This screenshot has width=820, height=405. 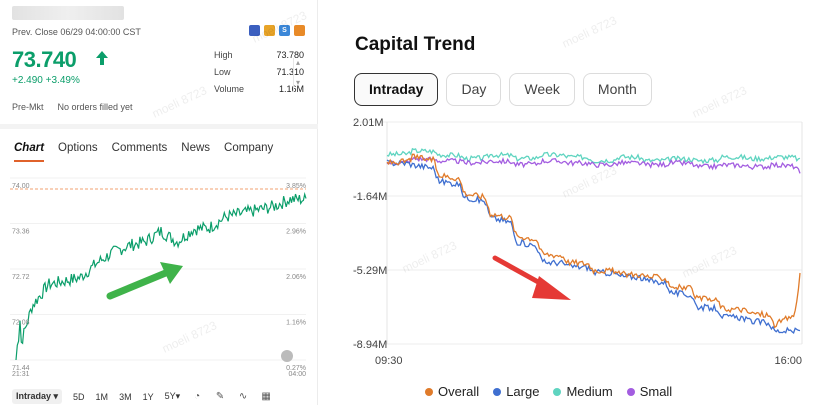 What do you see at coordinates (284, 30) in the screenshot?
I see `s-badge-icon: S` at bounding box center [284, 30].